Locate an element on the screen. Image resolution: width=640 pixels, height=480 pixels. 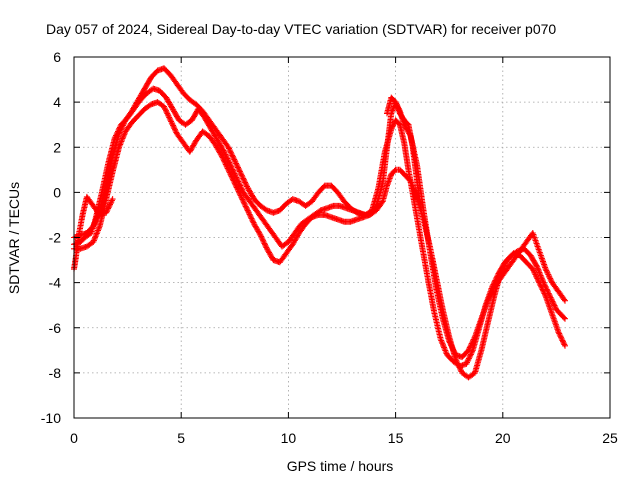
x-tick-label: 0 is located at coordinates (74, 438).